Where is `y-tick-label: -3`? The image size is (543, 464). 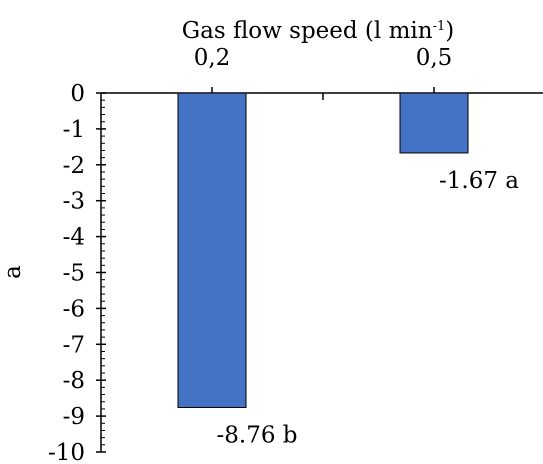 y-tick-label: -3 is located at coordinates (74, 202).